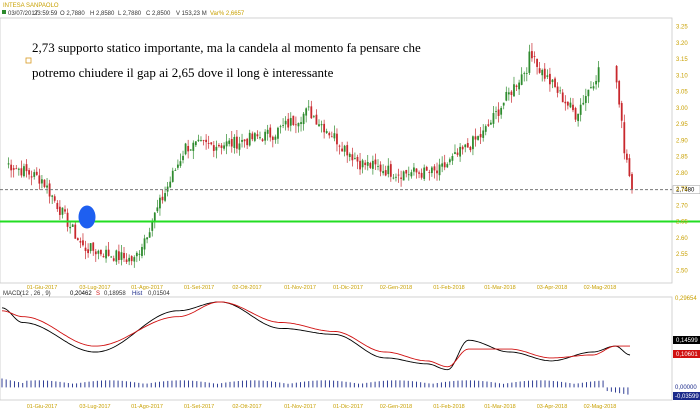  Describe the element at coordinates (682, 76) in the screenshot. I see `price-tick-label: 3.10` at that location.